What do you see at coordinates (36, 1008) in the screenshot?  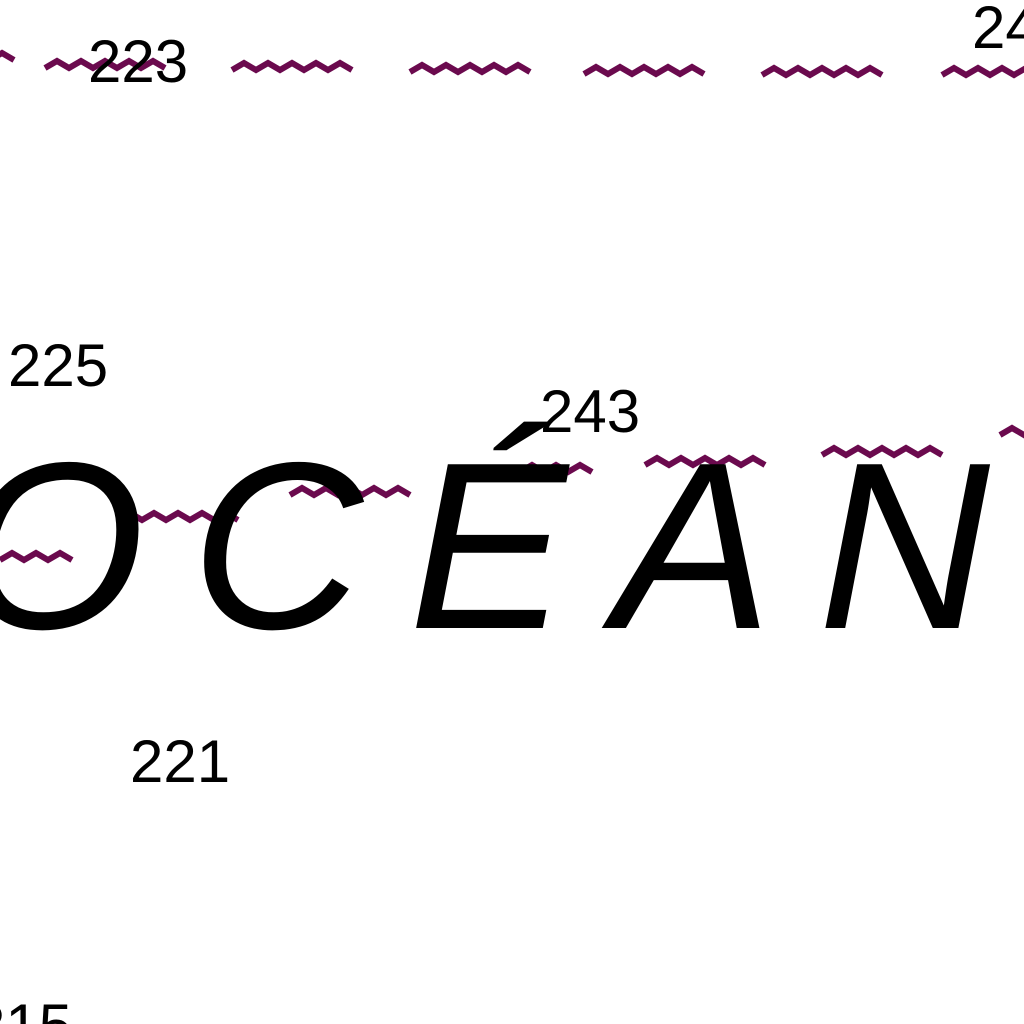 I see `depth-sounding: 215` at bounding box center [36, 1008].